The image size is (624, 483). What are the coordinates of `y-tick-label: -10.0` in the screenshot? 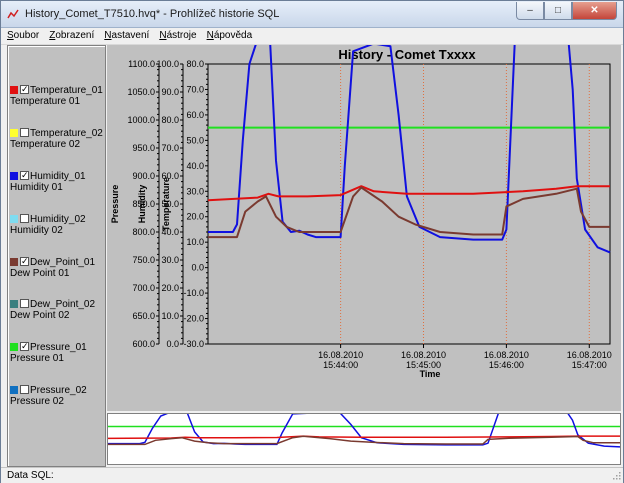 It's located at (193, 293).